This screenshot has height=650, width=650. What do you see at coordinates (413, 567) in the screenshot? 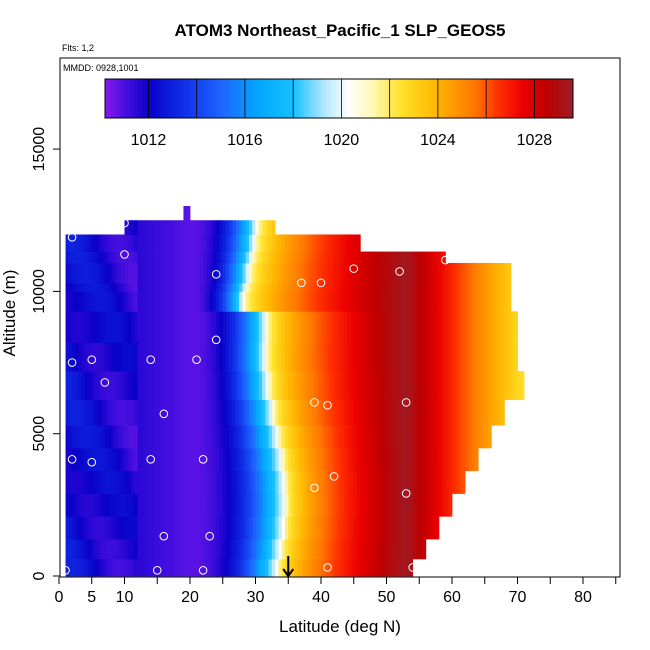
I see `flight-point` at bounding box center [413, 567].